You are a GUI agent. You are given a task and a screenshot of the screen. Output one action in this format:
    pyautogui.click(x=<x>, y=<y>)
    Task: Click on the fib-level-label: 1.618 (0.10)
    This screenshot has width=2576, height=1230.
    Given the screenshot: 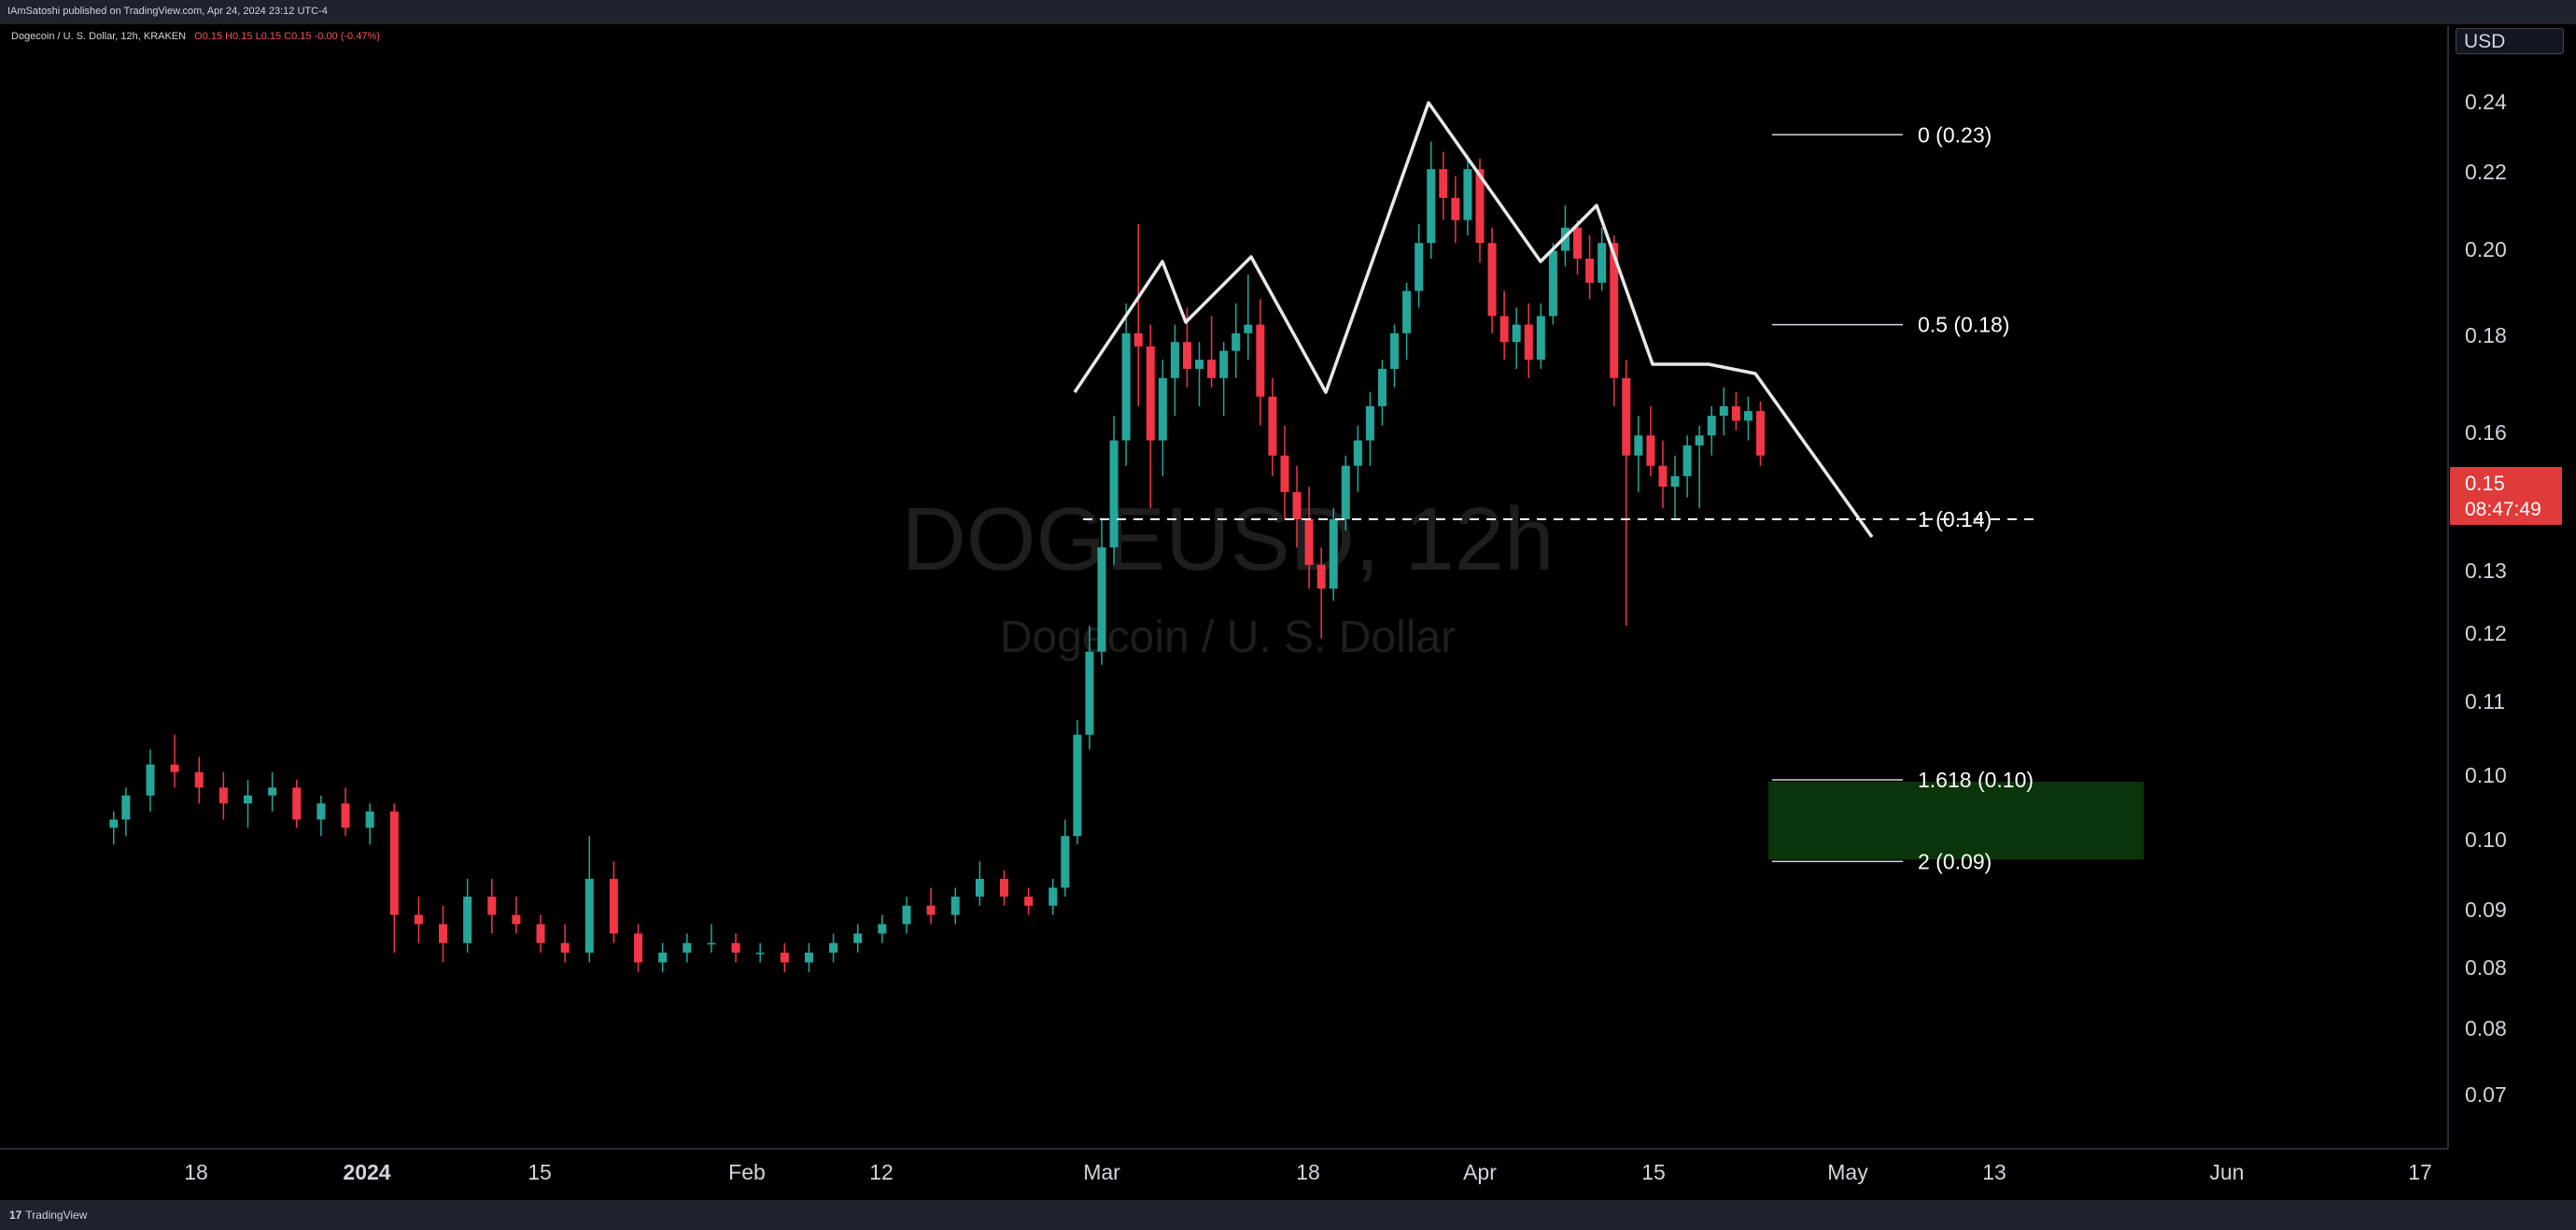 What is the action you would take?
    pyautogui.click(x=1976, y=780)
    